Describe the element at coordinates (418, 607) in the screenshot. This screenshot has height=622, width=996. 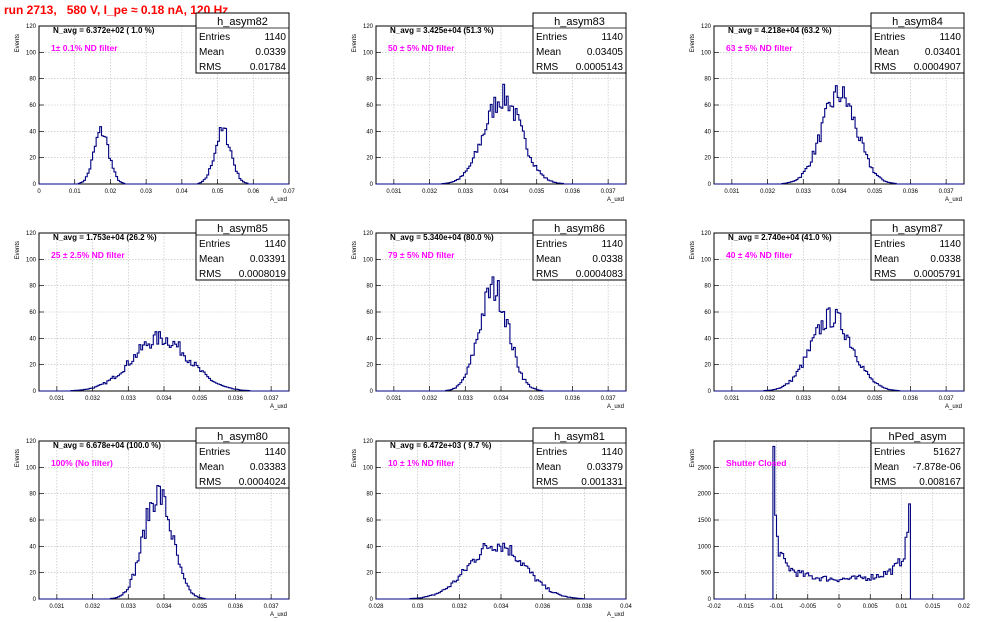
I see `x-tick-label: 0.03` at that location.